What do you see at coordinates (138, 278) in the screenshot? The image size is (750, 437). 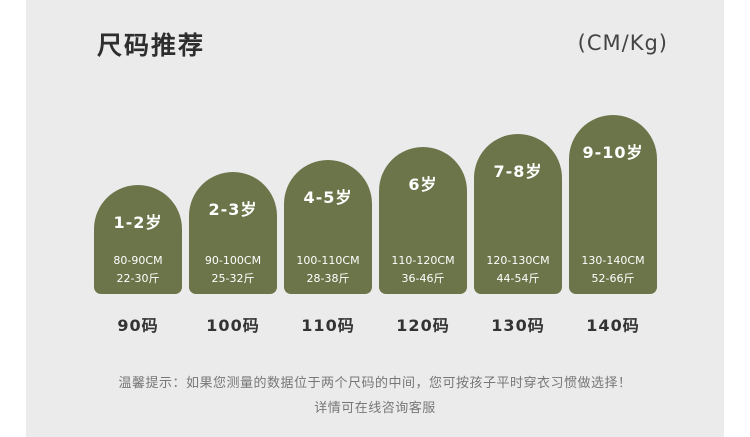 I see `weight-range: 22-30斤` at bounding box center [138, 278].